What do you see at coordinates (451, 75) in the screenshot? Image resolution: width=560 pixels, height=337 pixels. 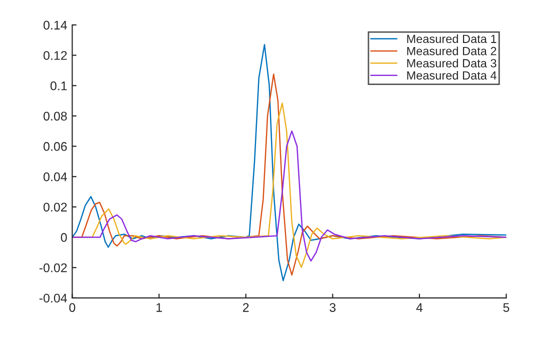 I see `legend-label: Measured Data 4` at bounding box center [451, 75].